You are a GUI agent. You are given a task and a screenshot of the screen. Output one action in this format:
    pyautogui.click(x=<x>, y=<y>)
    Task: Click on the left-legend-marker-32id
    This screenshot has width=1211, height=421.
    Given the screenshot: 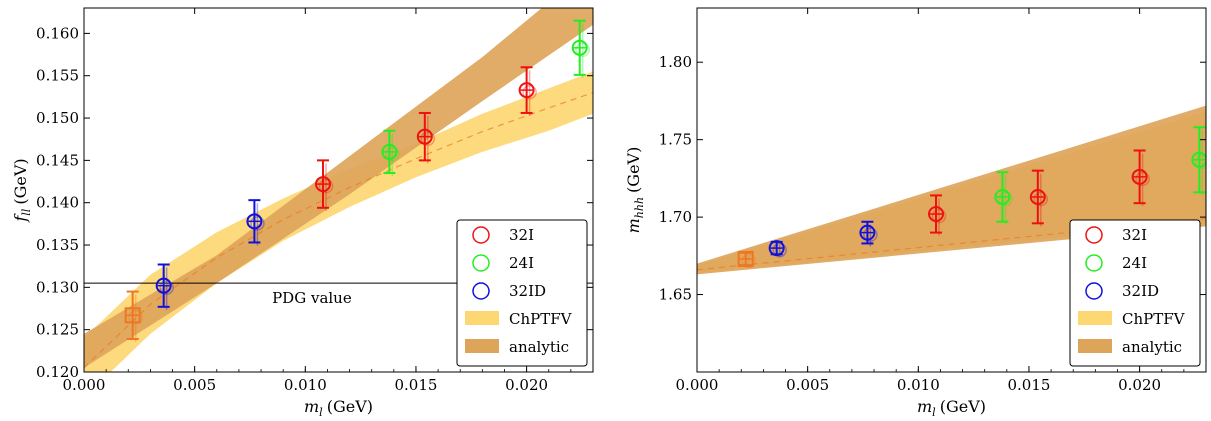 What is the action you would take?
    pyautogui.click(x=481, y=291)
    